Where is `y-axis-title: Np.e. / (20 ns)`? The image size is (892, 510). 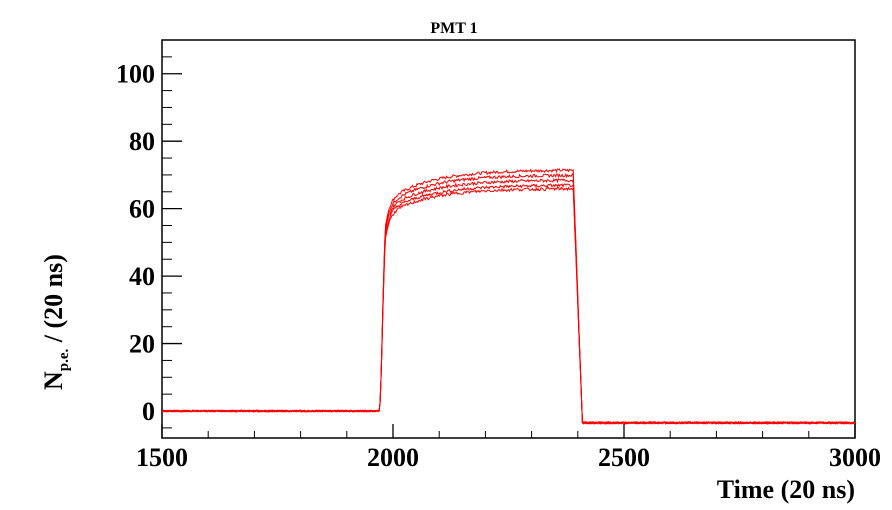 y-axis-title: Np.e. / (20 ns) is located at coordinates (55, 322).